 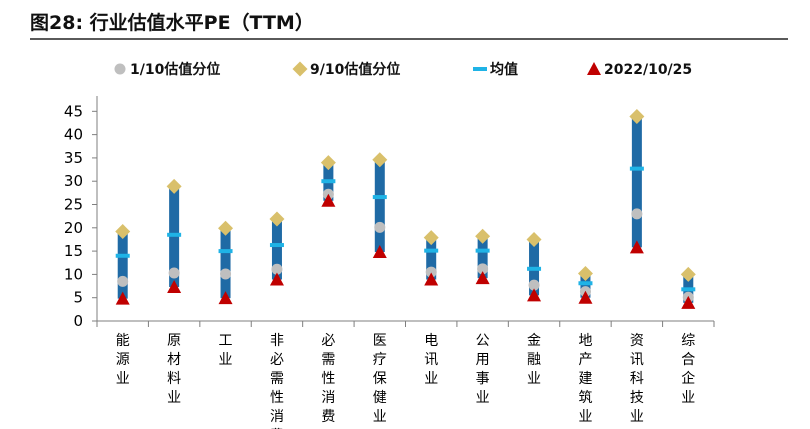 I want to click on y-axis: 0 5 10 15 20 25 30 35 40 45, so click(x=81, y=213).